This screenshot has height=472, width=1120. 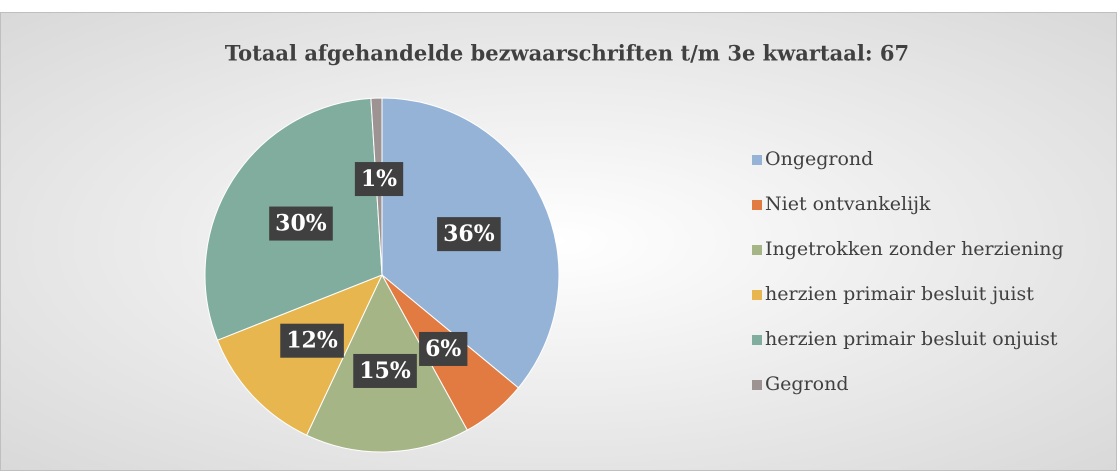 What do you see at coordinates (899, 294) in the screenshot?
I see `legend-label: herzien primair besluit juist` at bounding box center [899, 294].